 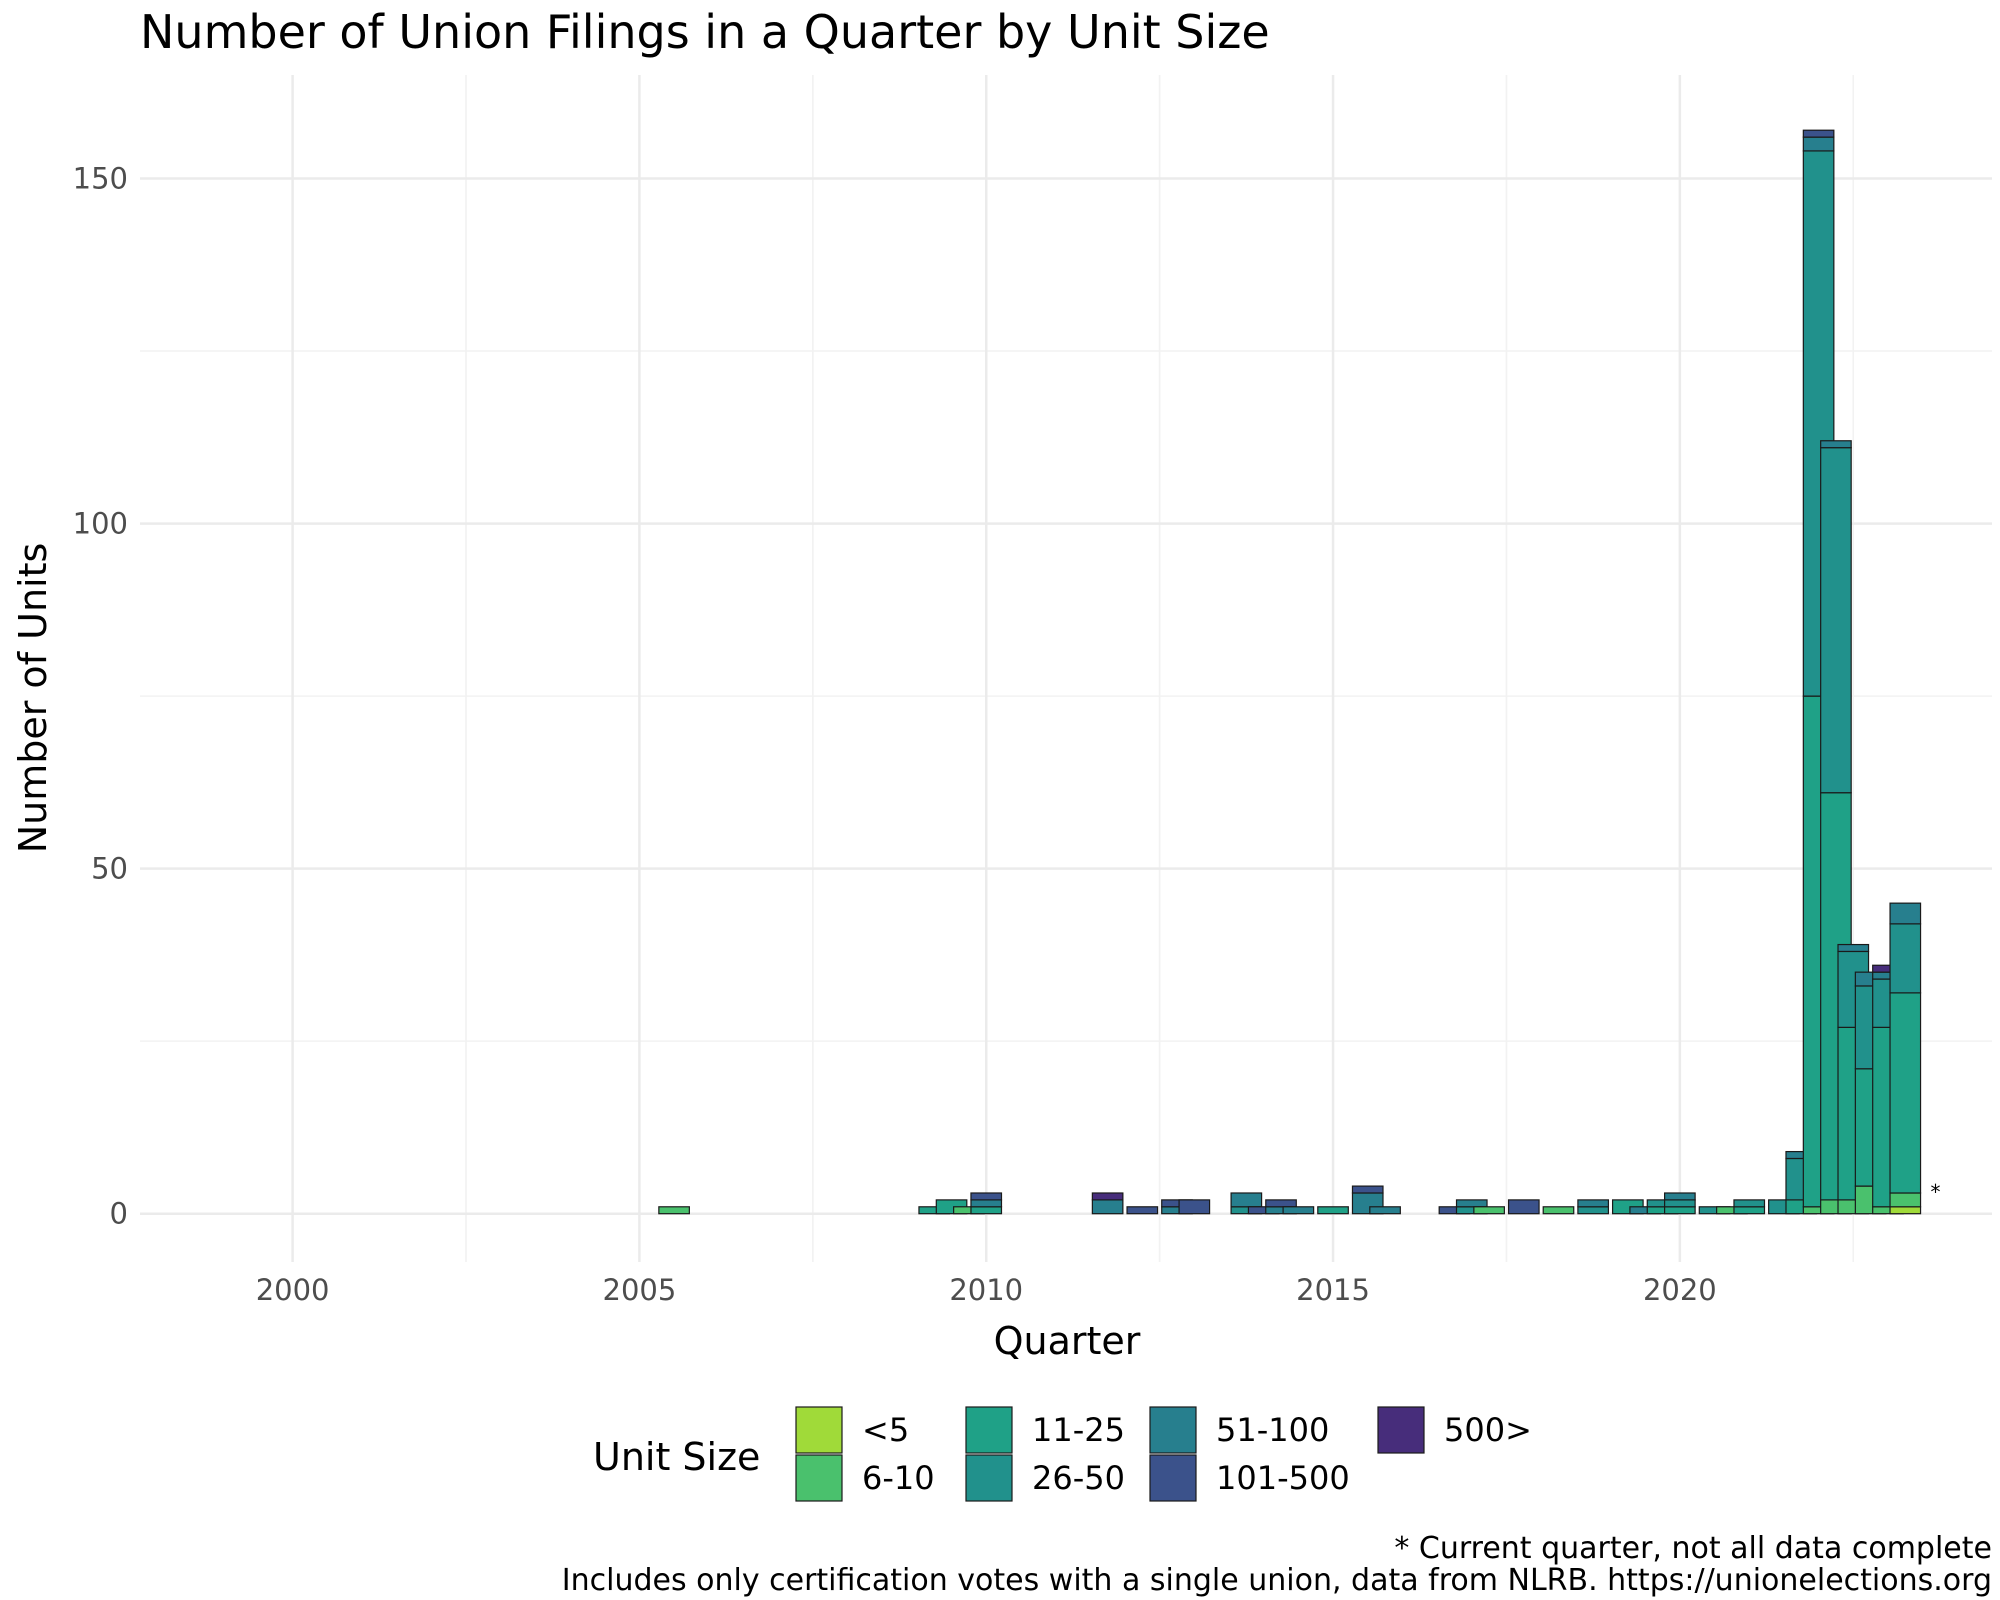 I want to click on y-axis-ticks: 0 50 100 150, so click(x=100, y=696).